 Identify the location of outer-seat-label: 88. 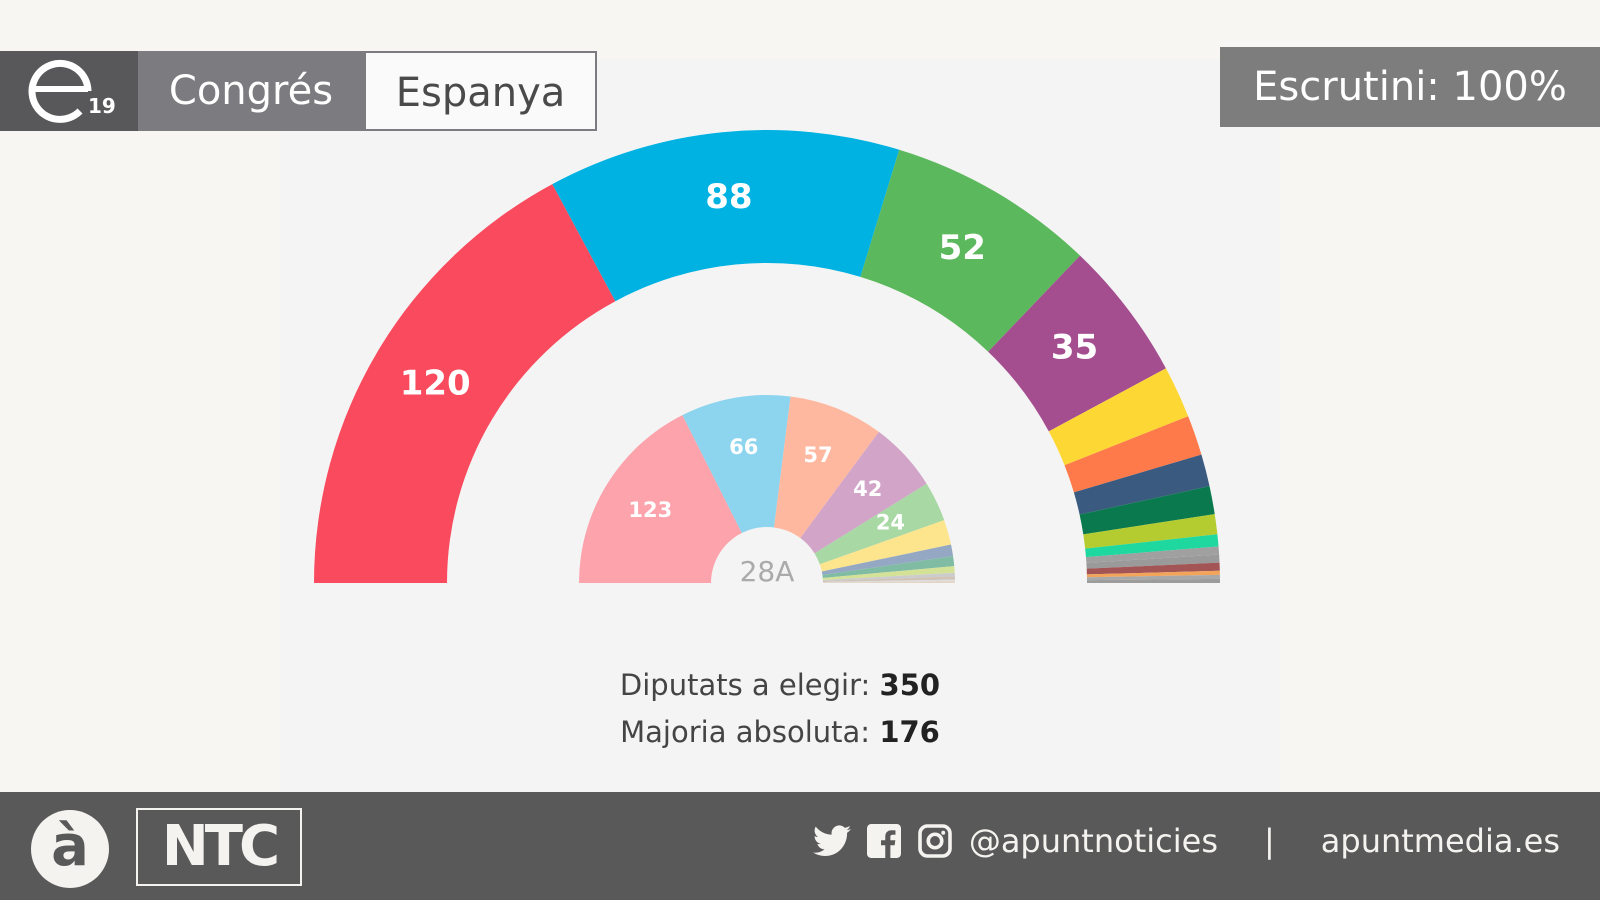
(728, 197).